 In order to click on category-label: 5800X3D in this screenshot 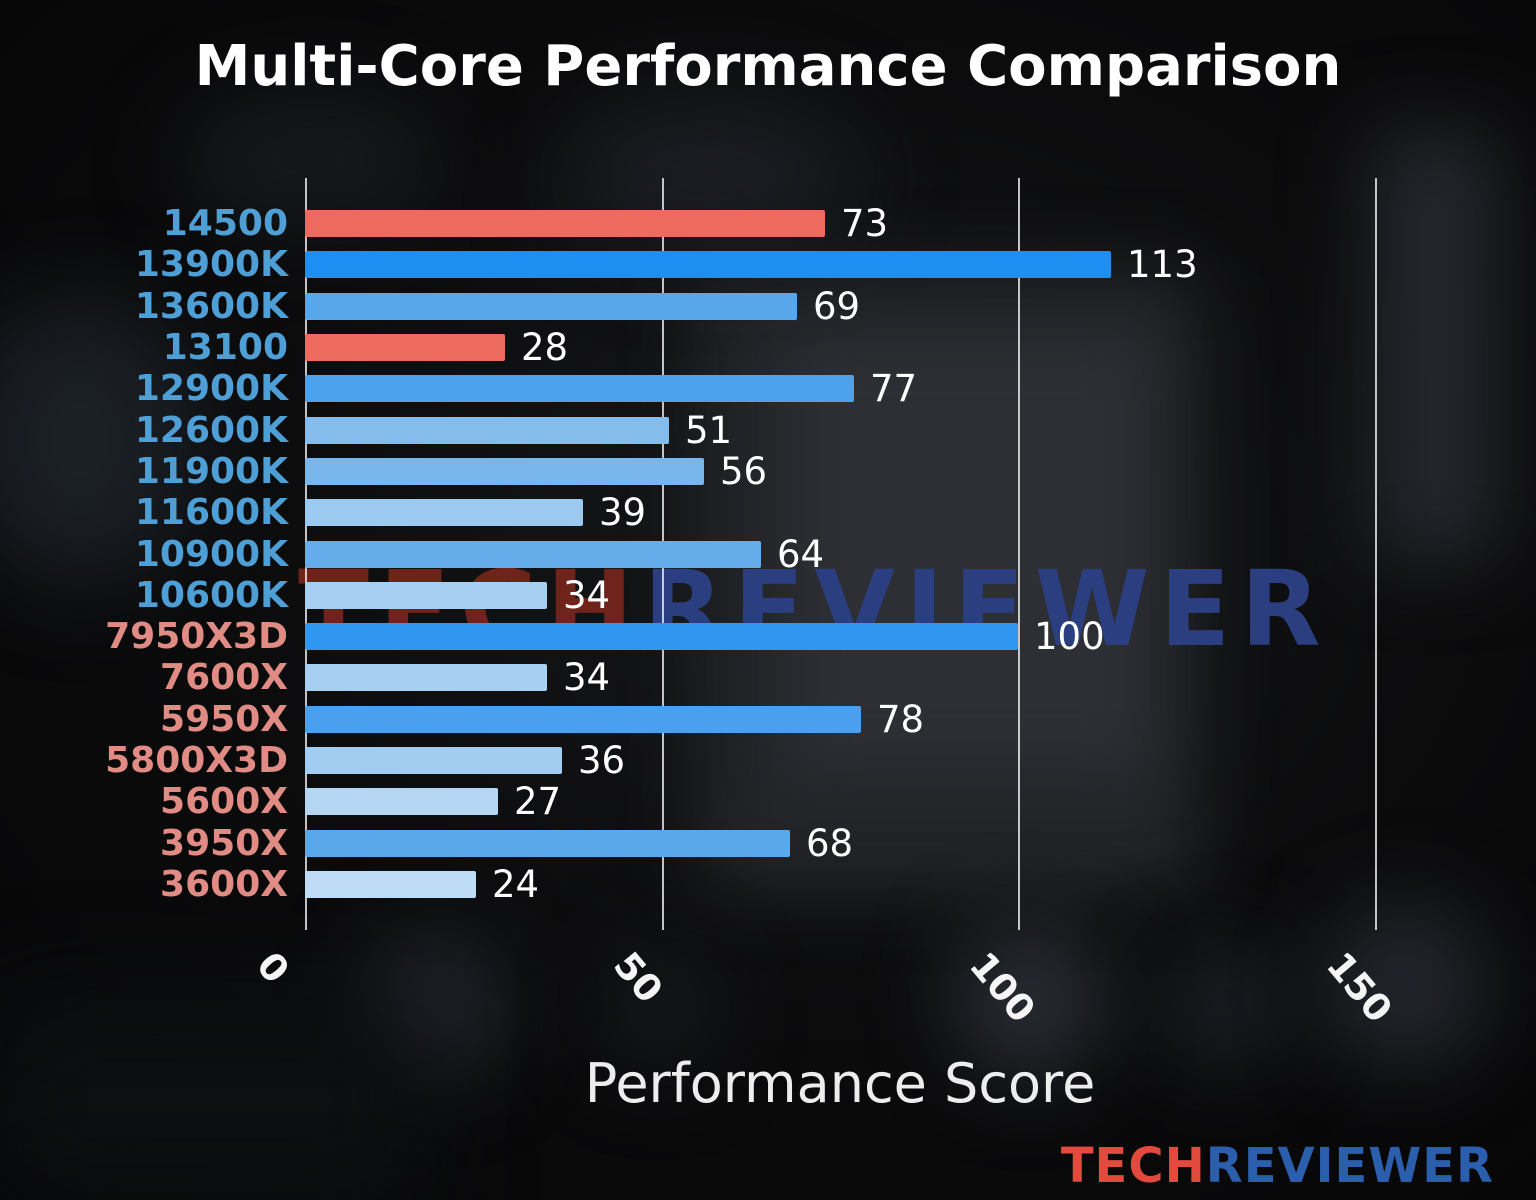, I will do `click(196, 760)`.